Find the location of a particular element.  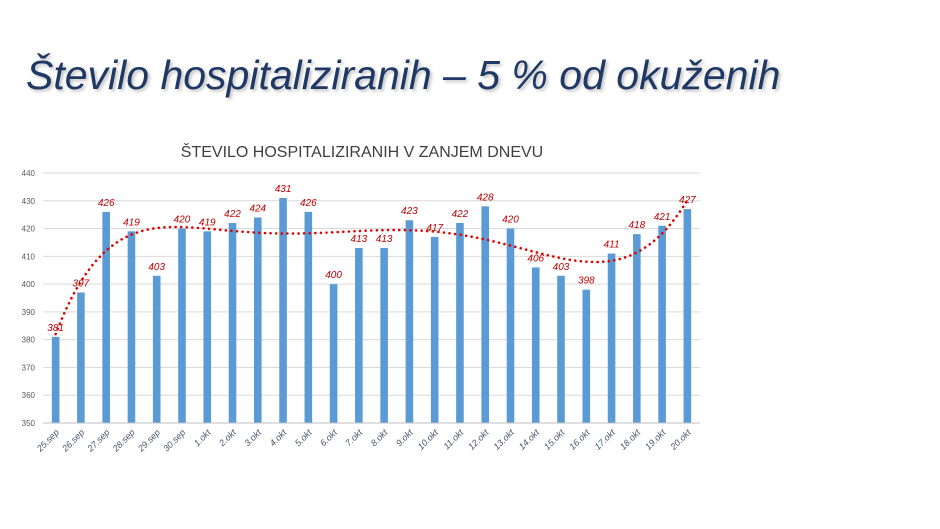

data-label: 423 is located at coordinates (409, 211).